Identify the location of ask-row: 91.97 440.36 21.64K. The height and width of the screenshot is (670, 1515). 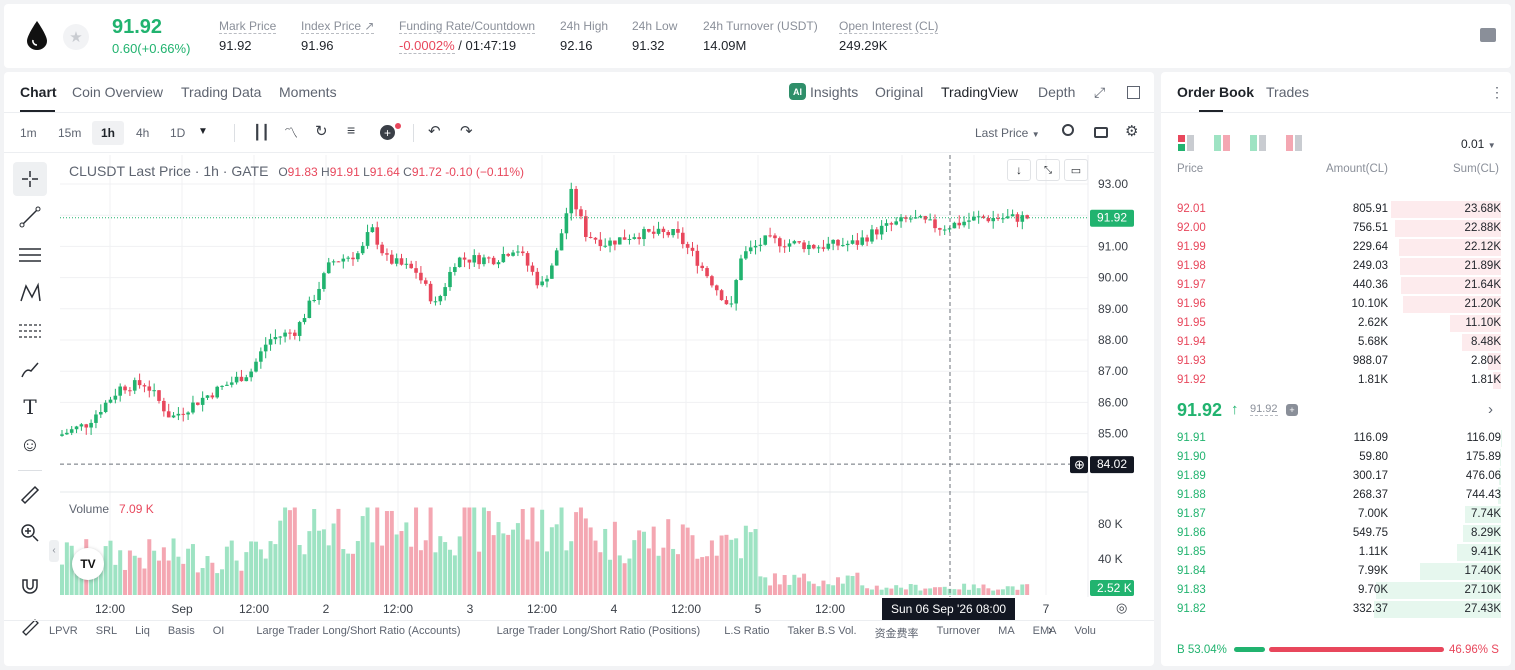
(1337, 285).